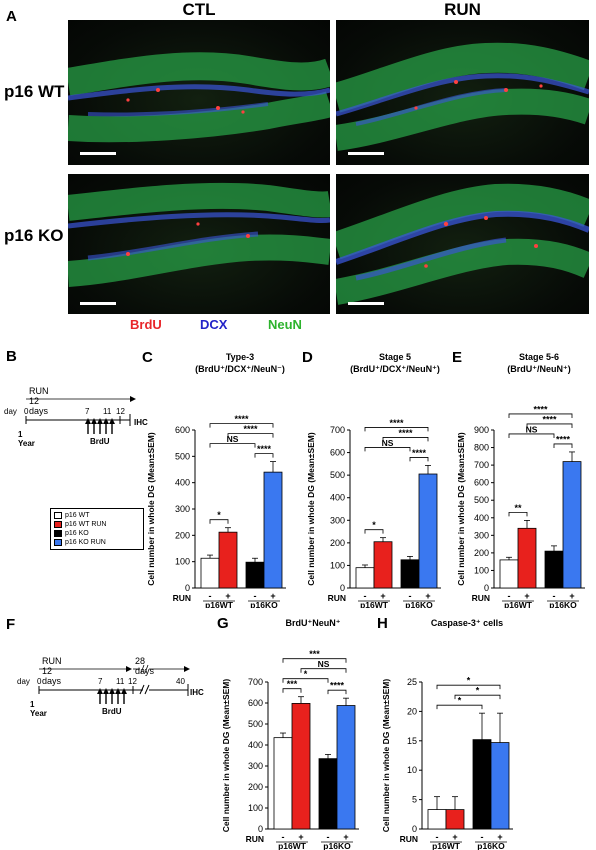 The width and height of the screenshot is (596, 850). What do you see at coordinates (337, 543) in the screenshot?
I see `y-tick-label: 200` at bounding box center [337, 543].